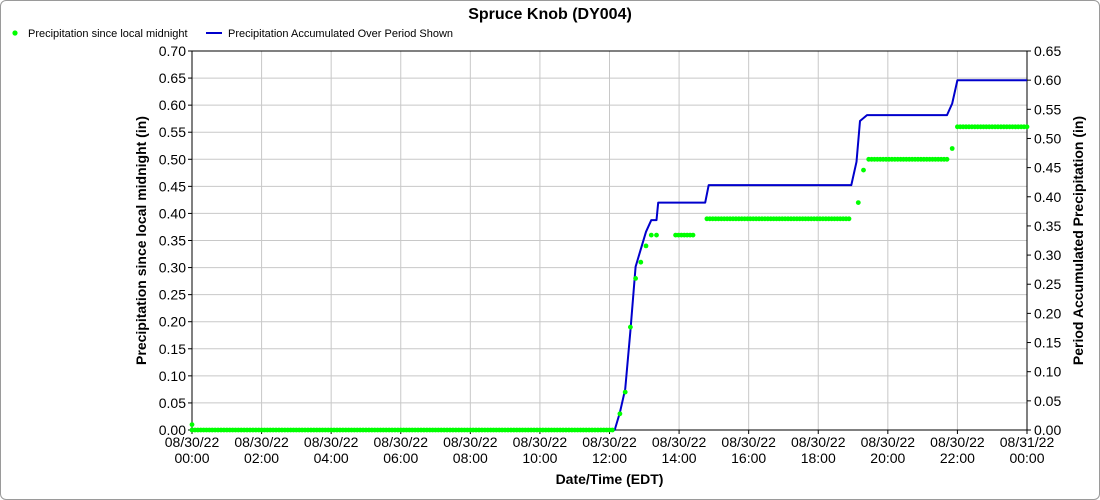 Image resolution: width=1100 pixels, height=500 pixels. What do you see at coordinates (172, 430) in the screenshot?
I see `y-tick-label-left: 0.00` at bounding box center [172, 430].